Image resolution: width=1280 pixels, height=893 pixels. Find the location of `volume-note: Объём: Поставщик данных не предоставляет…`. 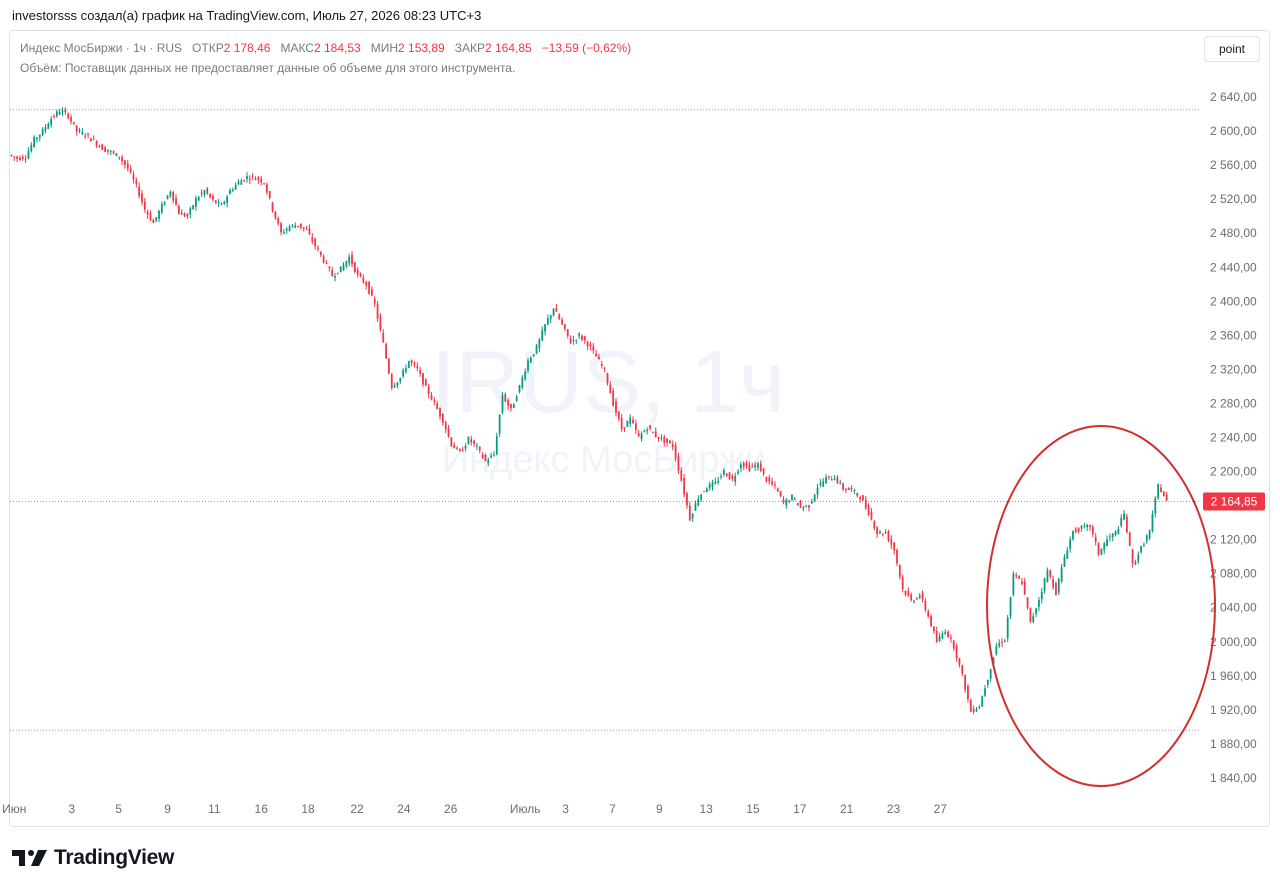

volume-note: Объём: Поставщик данных не предоставляет… is located at coordinates (268, 68).